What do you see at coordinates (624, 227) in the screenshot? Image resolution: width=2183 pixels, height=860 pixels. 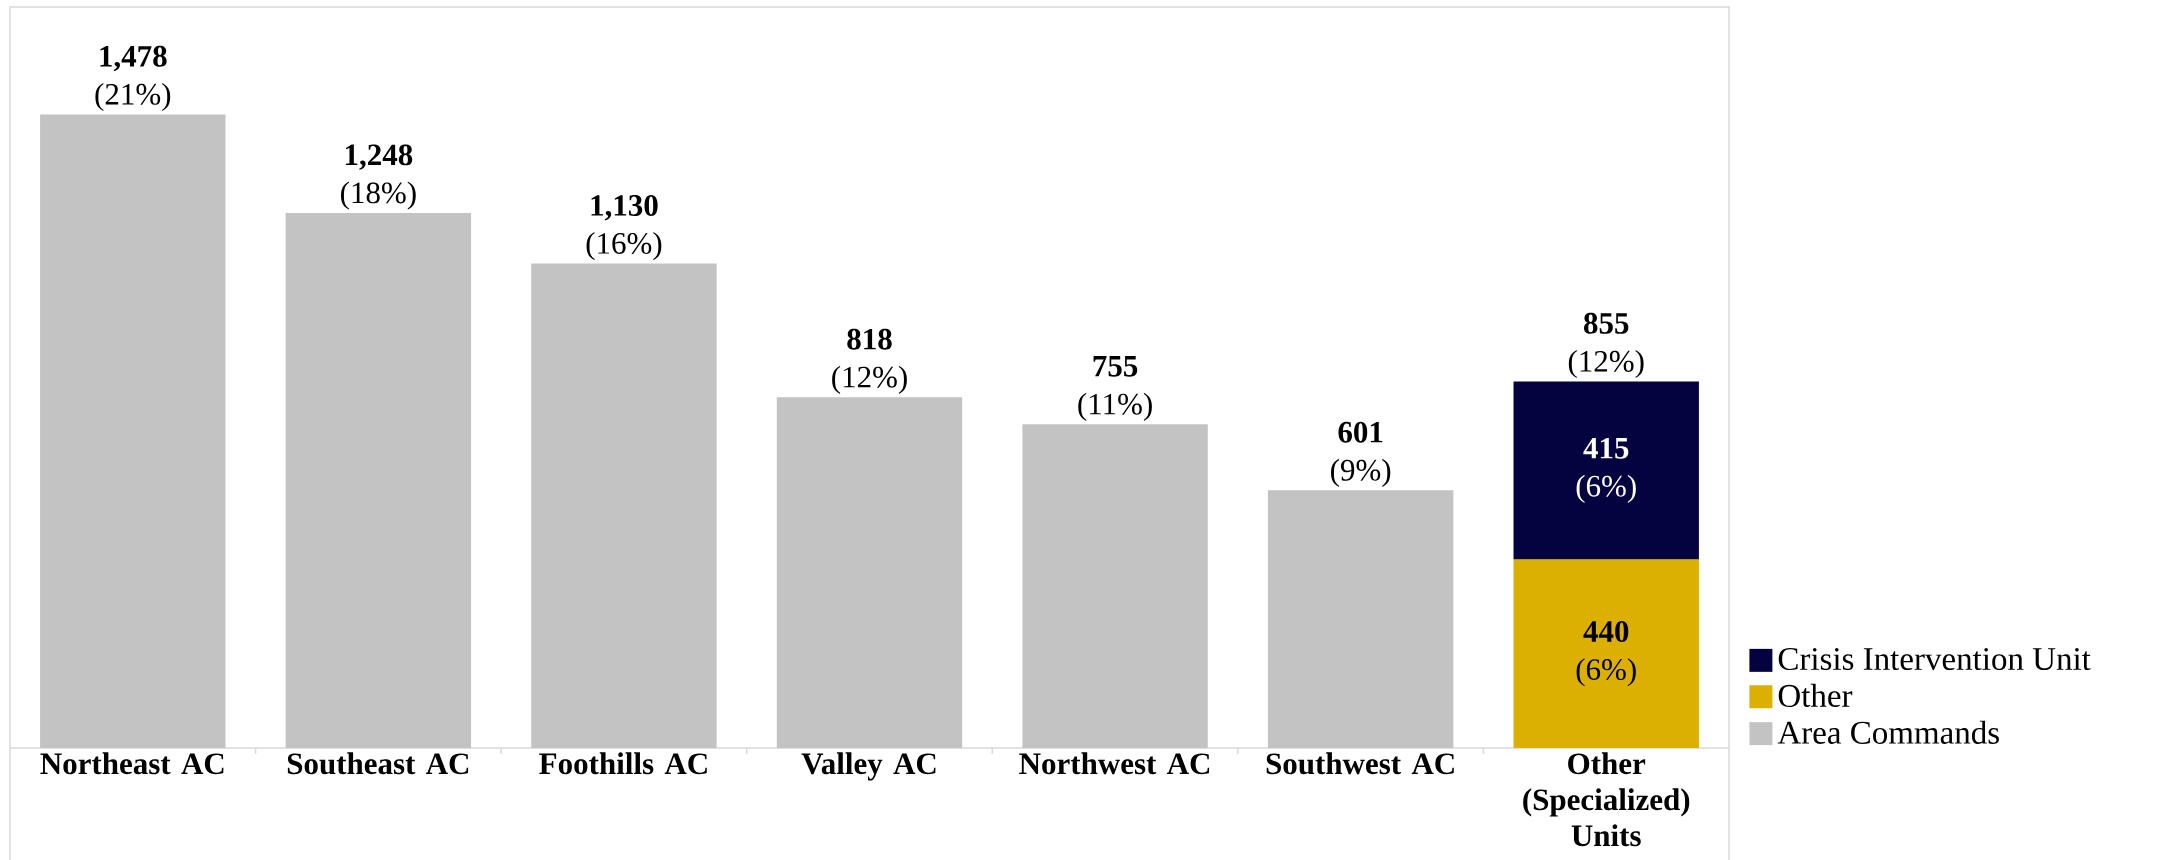 I see `data-label: 1,130 (16%)` at bounding box center [624, 227].